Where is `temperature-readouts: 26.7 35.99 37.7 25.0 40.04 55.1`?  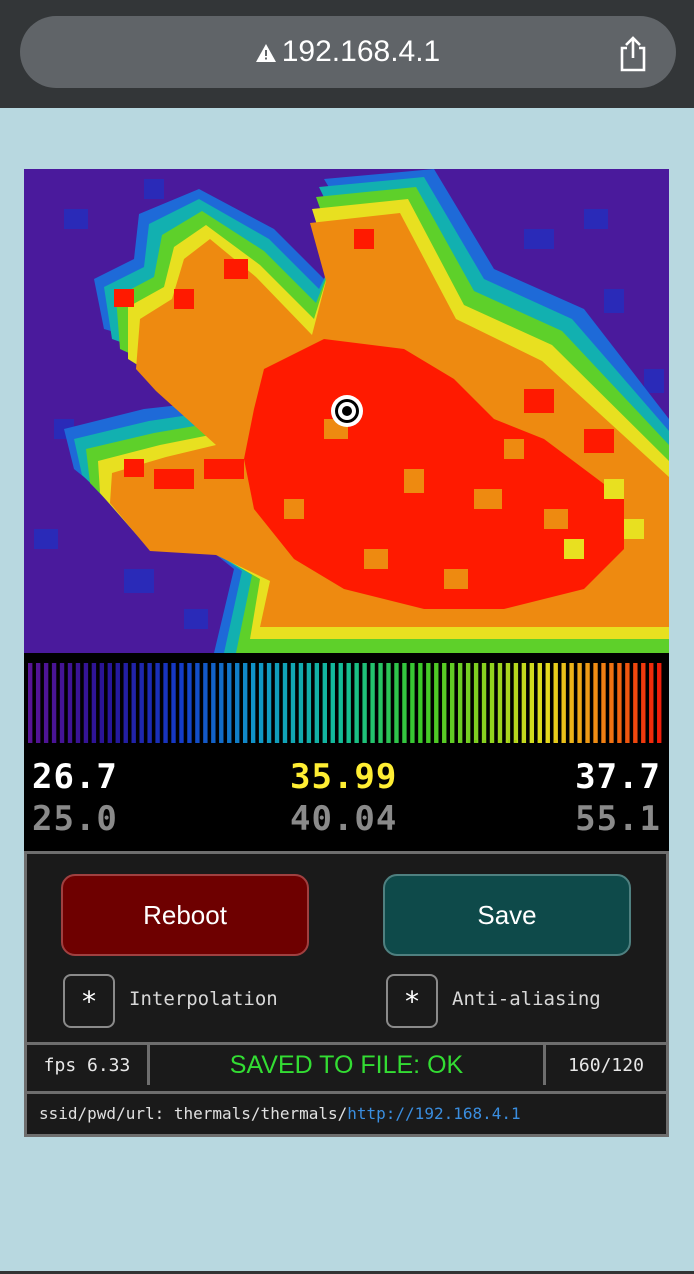 temperature-readouts: 26.7 35.99 37.7 25.0 40.04 55.1 is located at coordinates (346, 801).